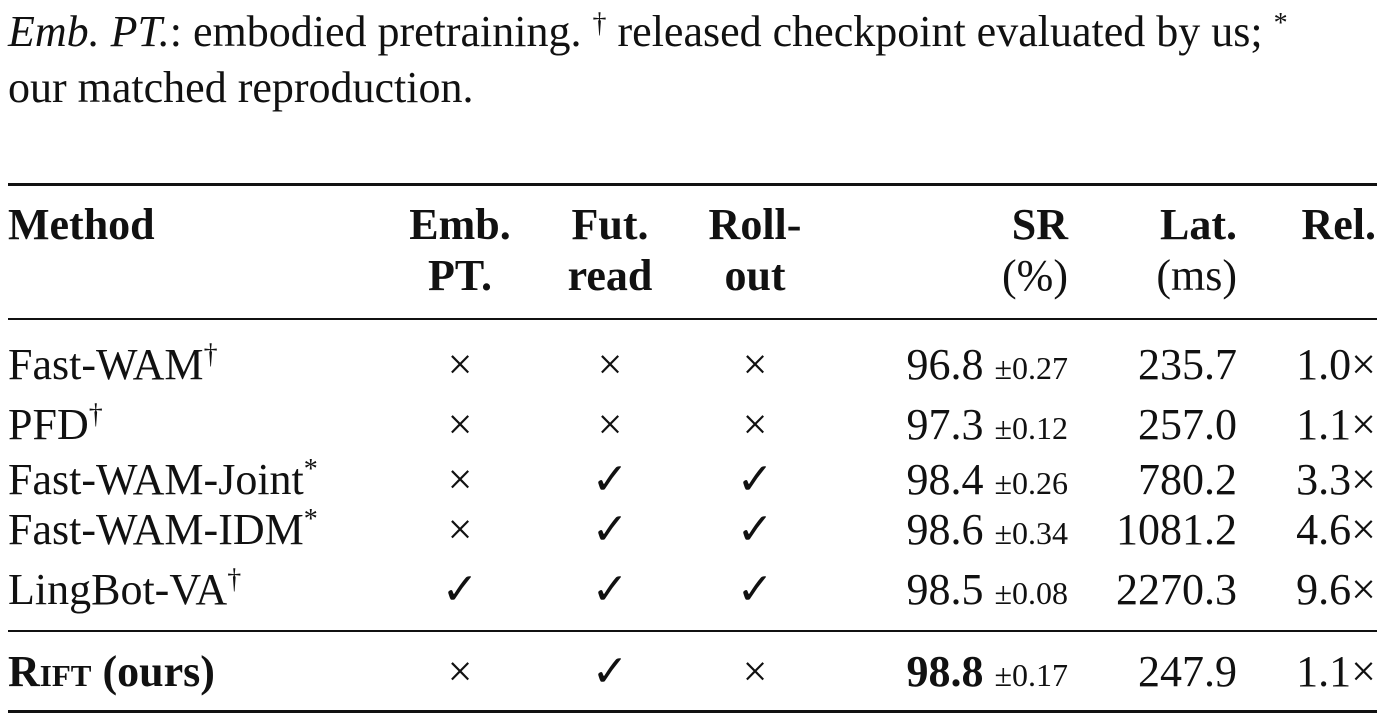 Image resolution: width=1397 pixels, height=721 pixels. I want to click on caption-text: released checkpoint evaluated by us;, so click(940, 31).